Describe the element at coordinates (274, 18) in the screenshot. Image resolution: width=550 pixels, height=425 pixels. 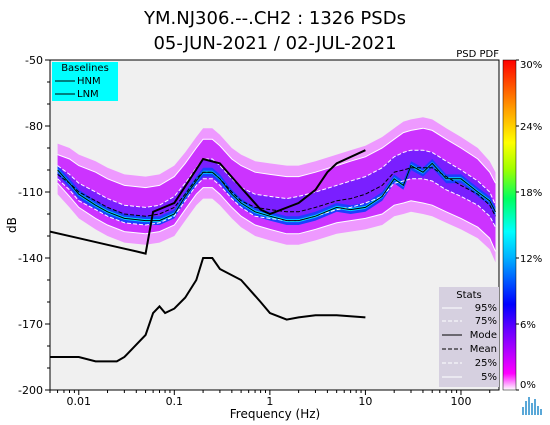
I see `chart-title-line1: YM.NJ306.--.CH2 : 1326 PSDs` at that location.